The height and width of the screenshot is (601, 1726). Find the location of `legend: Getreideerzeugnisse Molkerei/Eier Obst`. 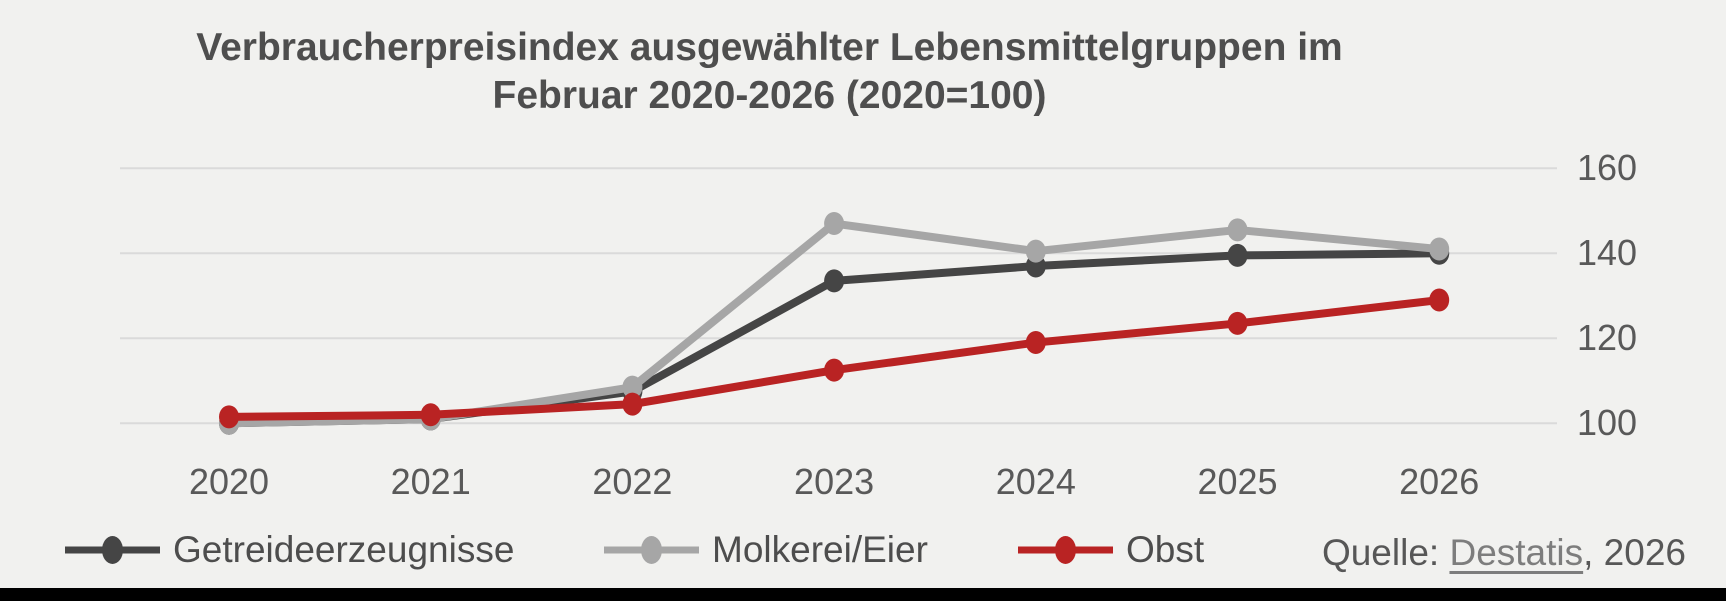

legend: Getreideerzeugnisse Molkerei/Eier Obst is located at coordinates (863, 550).